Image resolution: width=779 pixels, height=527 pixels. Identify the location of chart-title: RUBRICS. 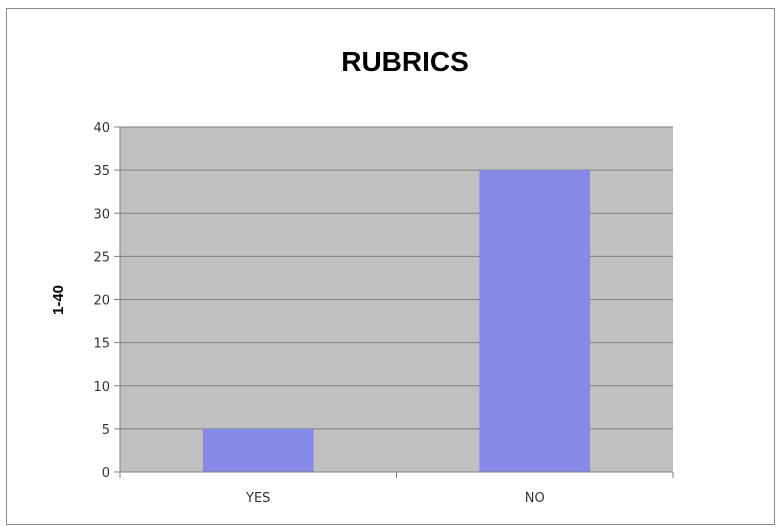
(405, 61).